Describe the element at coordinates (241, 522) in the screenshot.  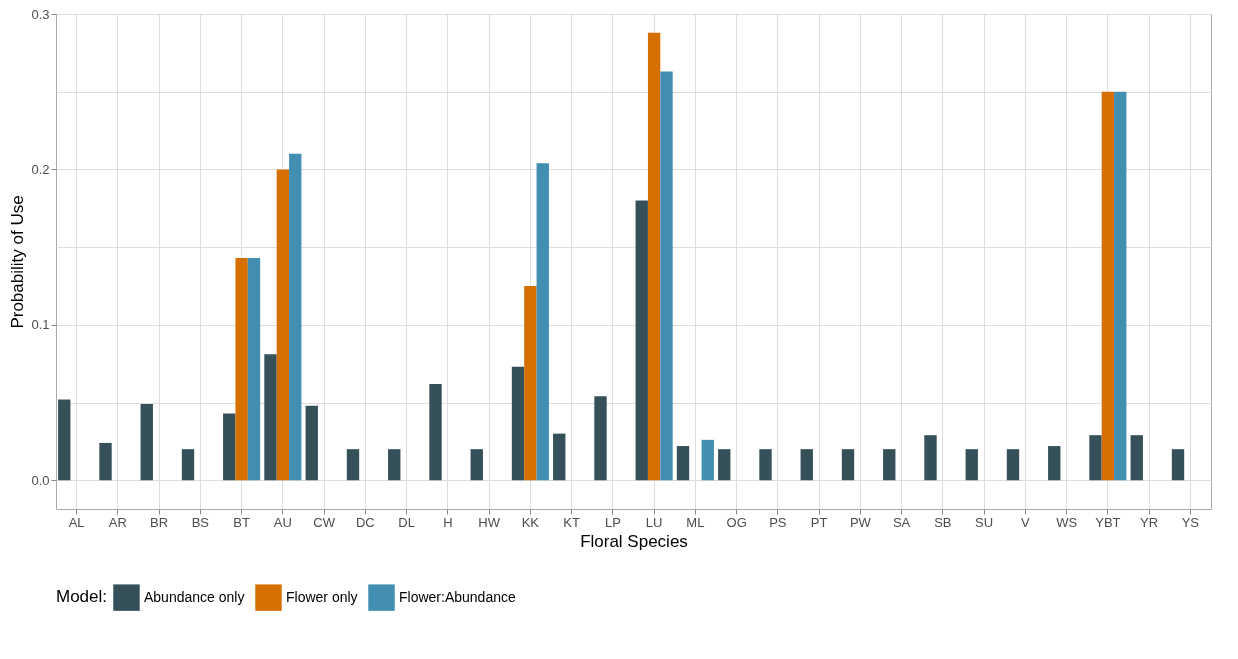
I see `x-tick-label: BT` at that location.